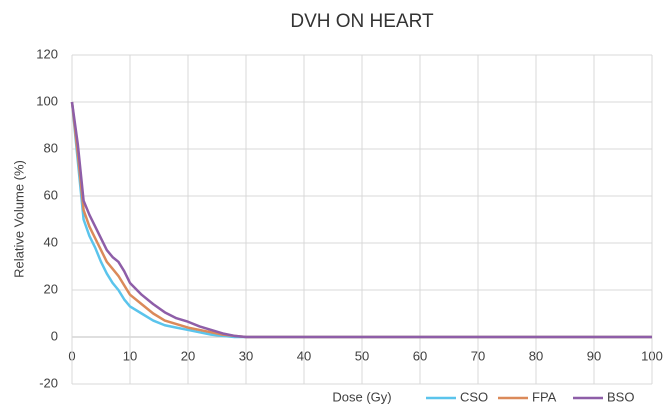 This screenshot has width=665, height=411. What do you see at coordinates (544, 396) in the screenshot?
I see `legend-label: FPA` at bounding box center [544, 396].